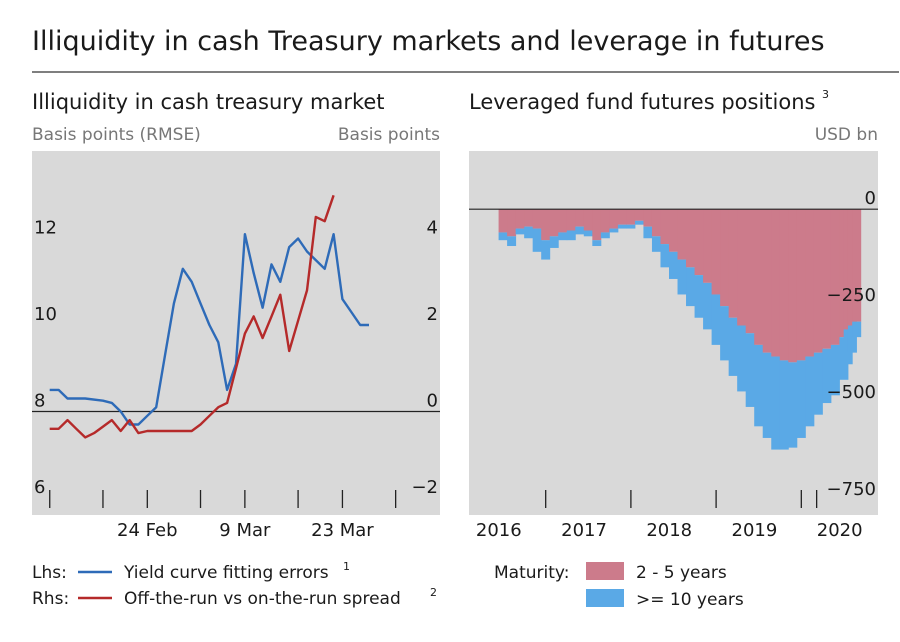 This screenshot has height=642, width=900. Describe the element at coordinates (342, 530) in the screenshot. I see `left-xtick-label: 23 Mar` at that location.